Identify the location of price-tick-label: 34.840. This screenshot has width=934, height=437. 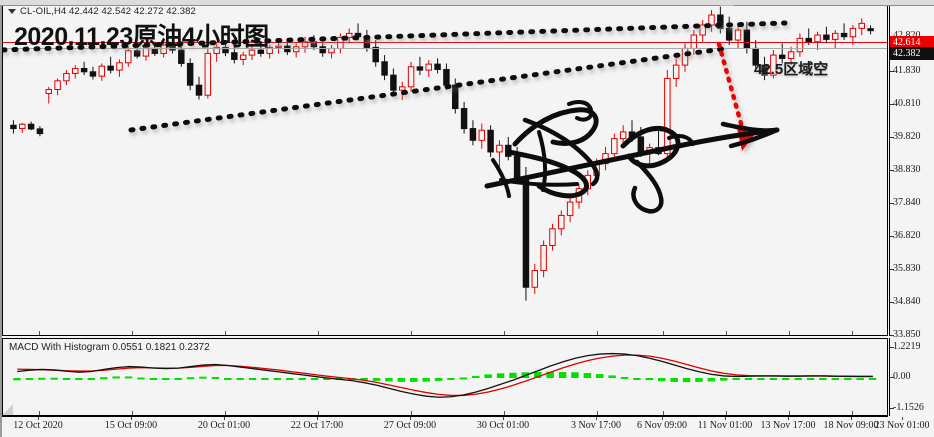
(907, 301).